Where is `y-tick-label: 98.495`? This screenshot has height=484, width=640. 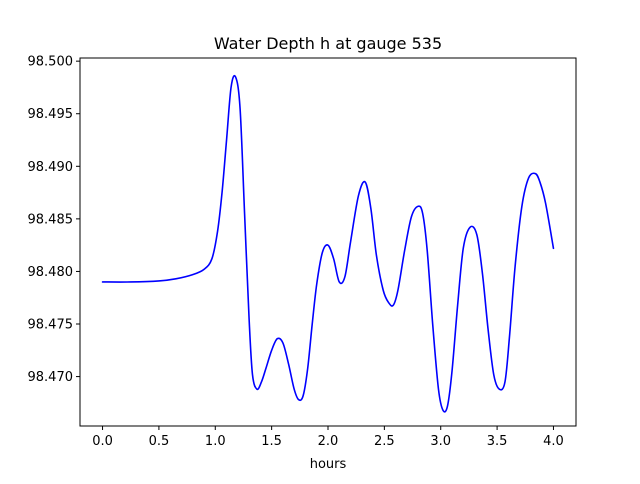
y-tick-label: 98.495 is located at coordinates (51, 114).